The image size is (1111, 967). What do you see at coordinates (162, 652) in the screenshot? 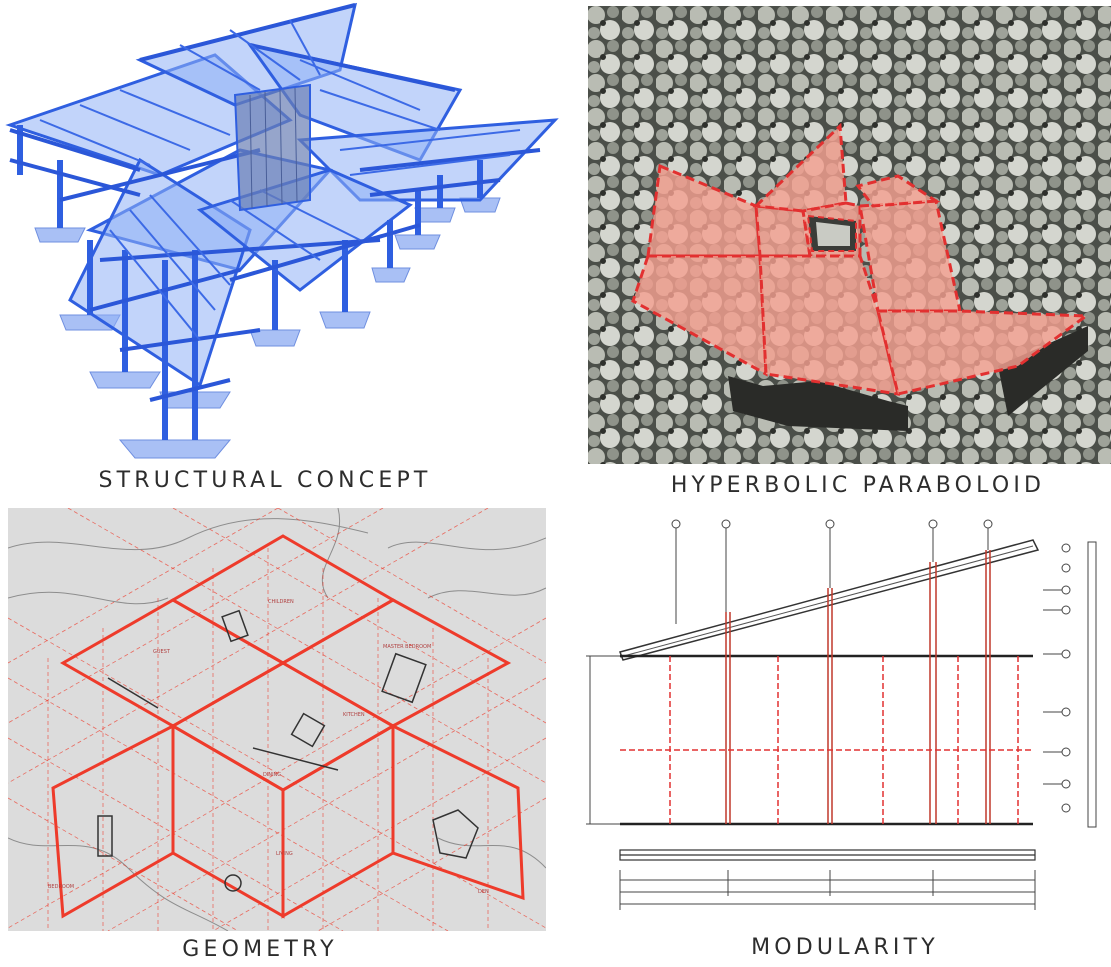
I see `svg-text: GUEST` at bounding box center [162, 652].